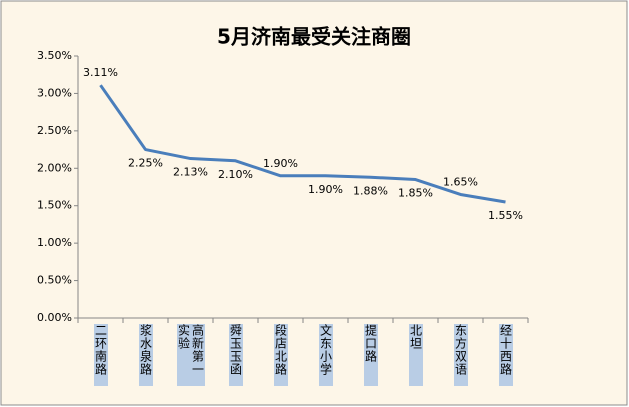 The height and width of the screenshot is (407, 629). What do you see at coordinates (54, 317) in the screenshot?
I see `y-tick-label: 0.00%` at bounding box center [54, 317].